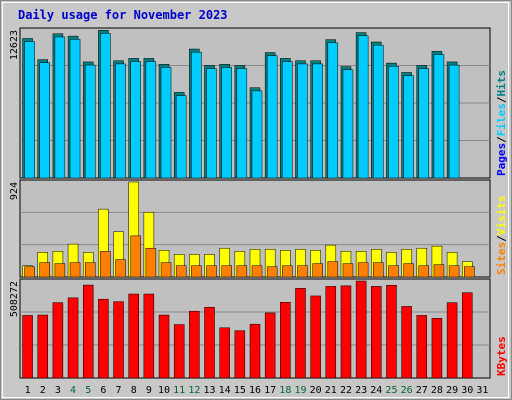 The image size is (512, 400). Describe the element at coordinates (58, 390) in the screenshot. I see `x-tick-label: 3` at that location.